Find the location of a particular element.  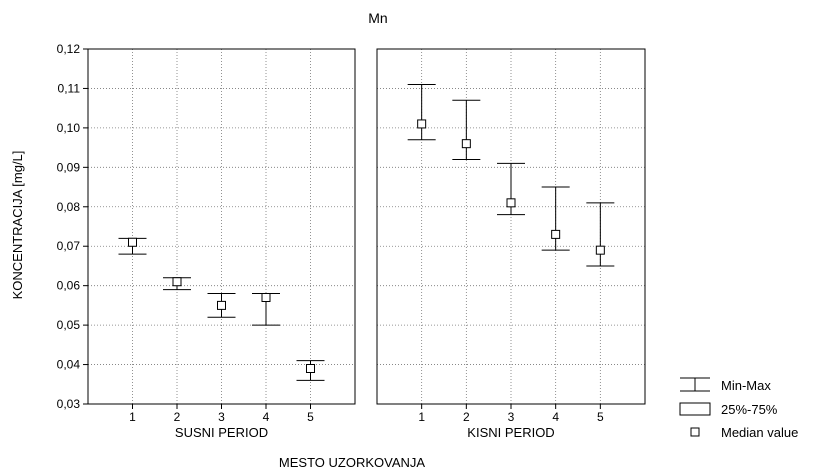

legend-item-box: 25%-75% is located at coordinates (728, 409).